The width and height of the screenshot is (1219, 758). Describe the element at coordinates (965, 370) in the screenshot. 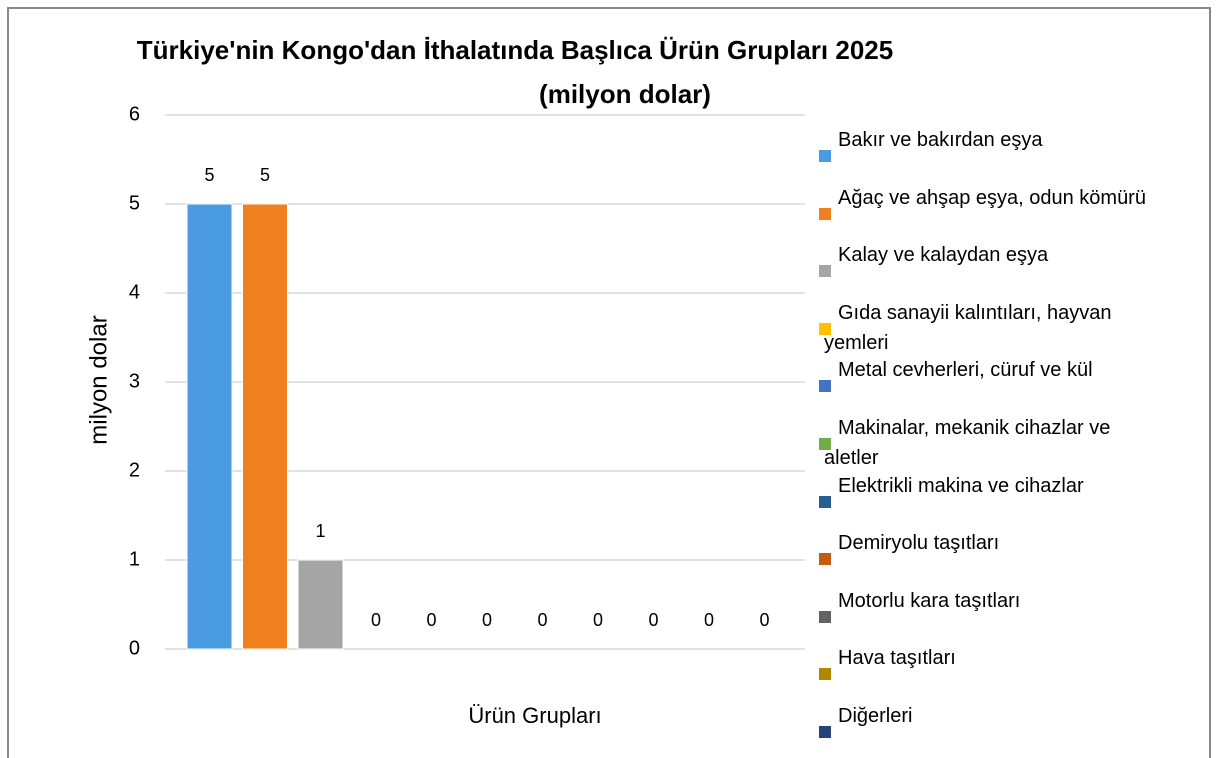

I see `legend-label: Metal cevherleri, cüruf ve kül` at that location.